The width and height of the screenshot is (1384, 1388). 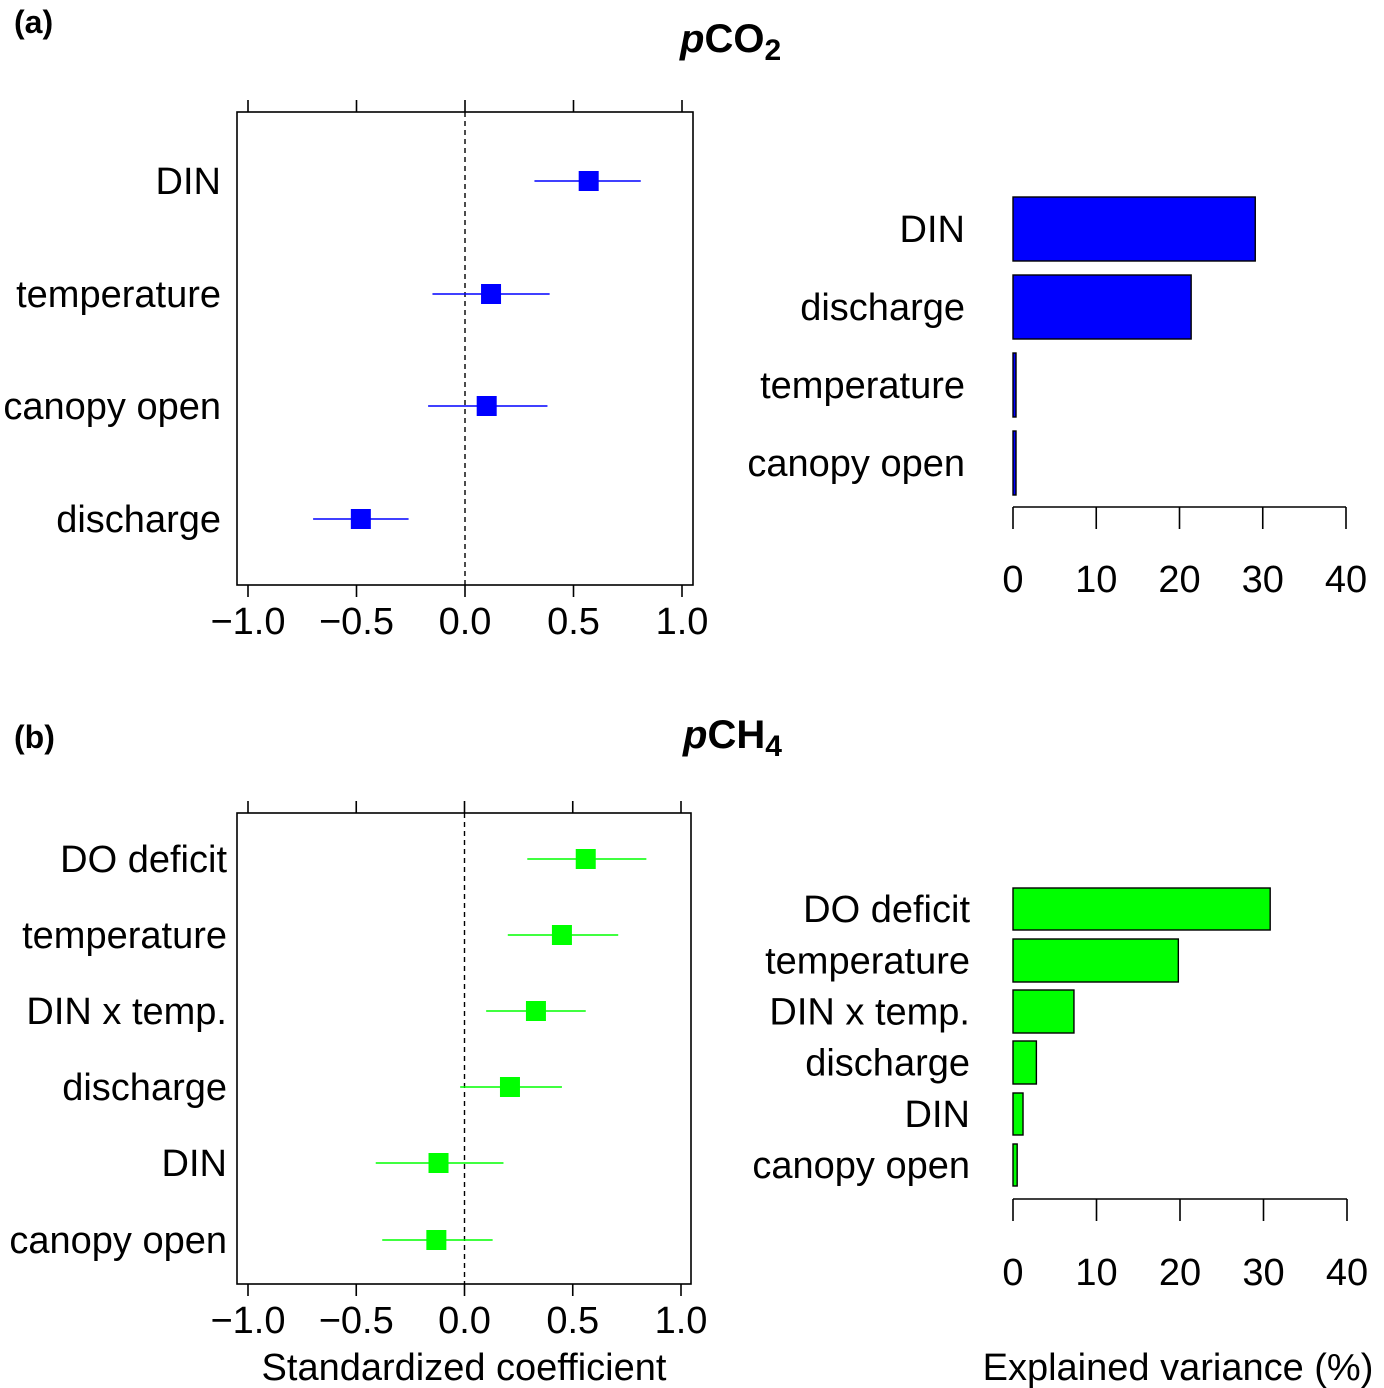 What do you see at coordinates (464, 1367) in the screenshot?
I see `c2-x-axis-title: Standardized coefficient` at bounding box center [464, 1367].